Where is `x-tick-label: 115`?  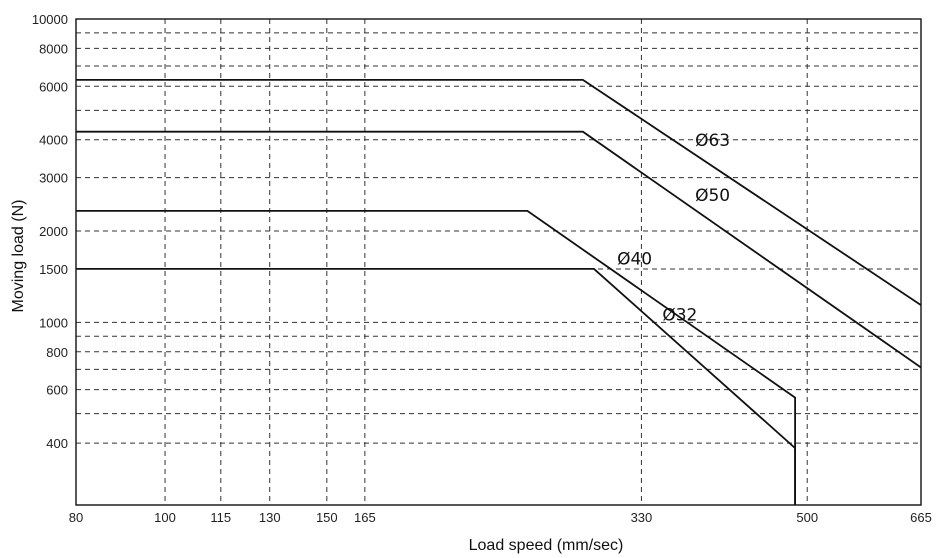
x-tick-label: 115 is located at coordinates (220, 517).